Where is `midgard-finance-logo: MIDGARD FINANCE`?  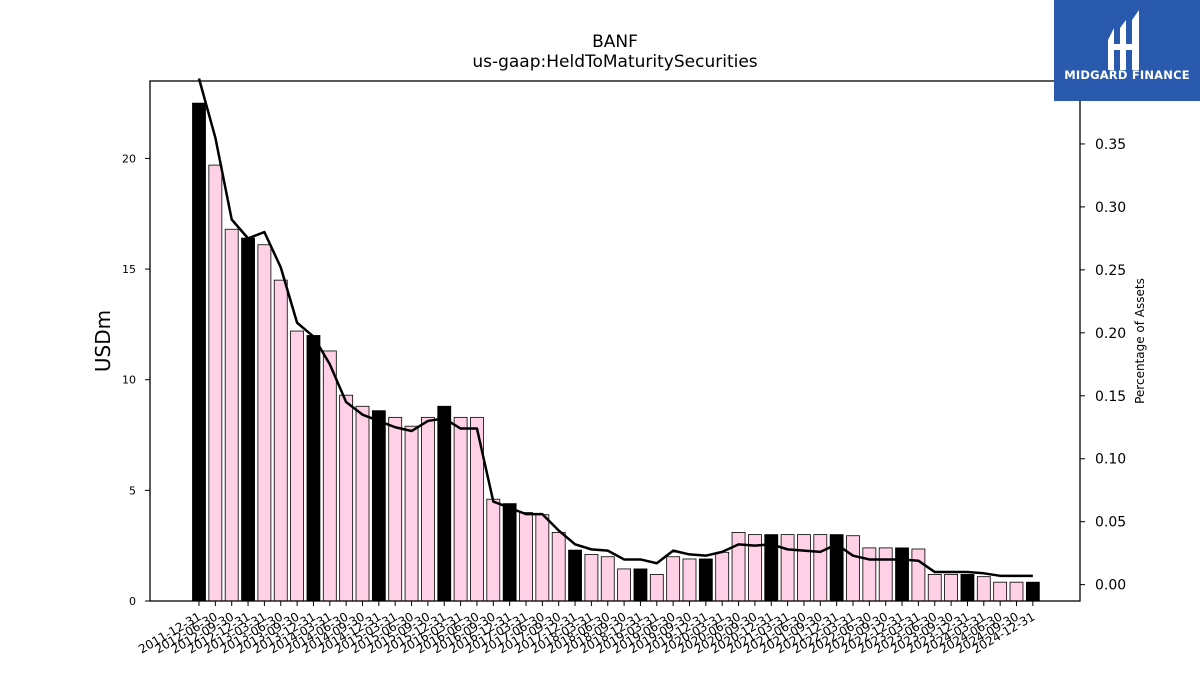
midgard-finance-logo: MIDGARD FINANCE is located at coordinates (1127, 50).